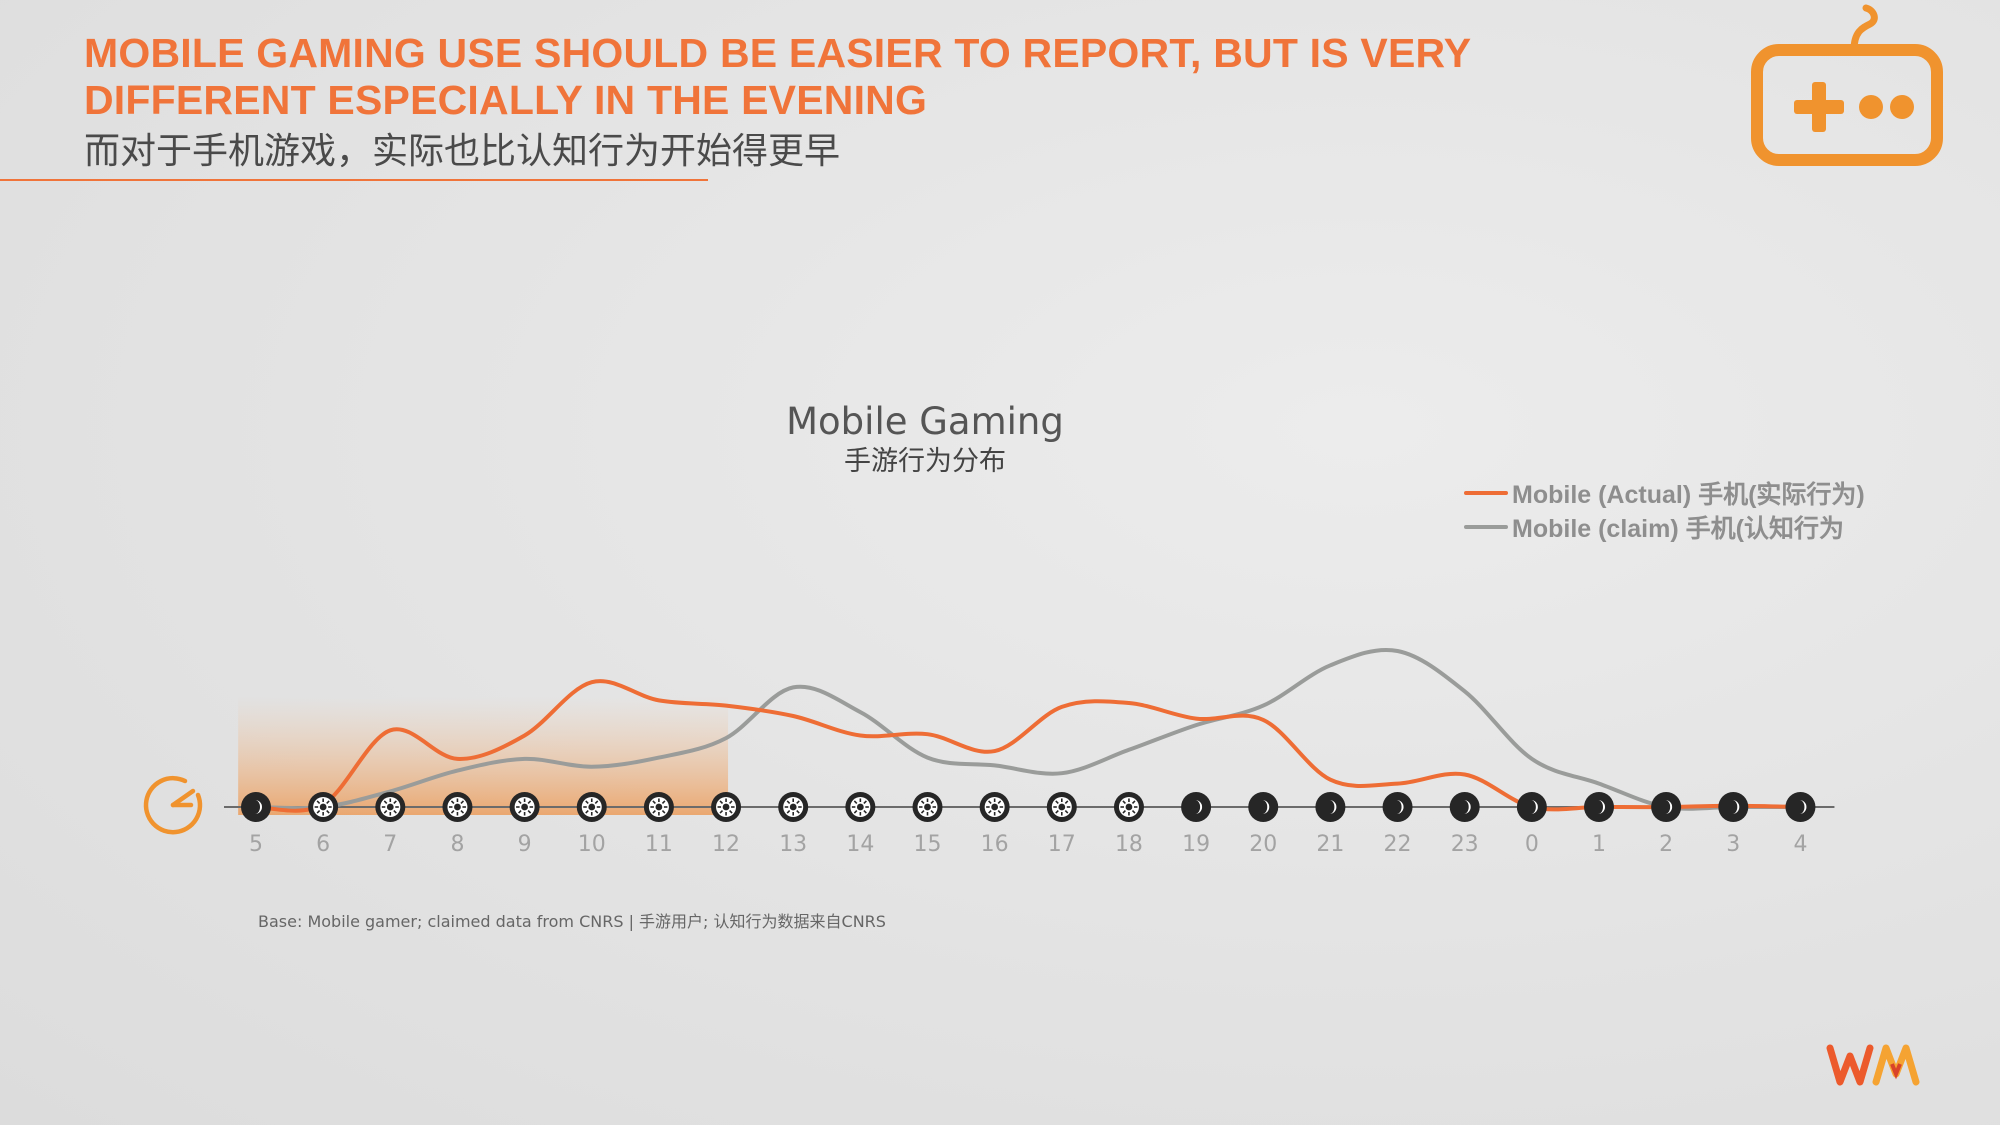 The width and height of the screenshot is (2000, 1125). What do you see at coordinates (1330, 844) in the screenshot?
I see `x-tick-label-21: 21` at bounding box center [1330, 844].